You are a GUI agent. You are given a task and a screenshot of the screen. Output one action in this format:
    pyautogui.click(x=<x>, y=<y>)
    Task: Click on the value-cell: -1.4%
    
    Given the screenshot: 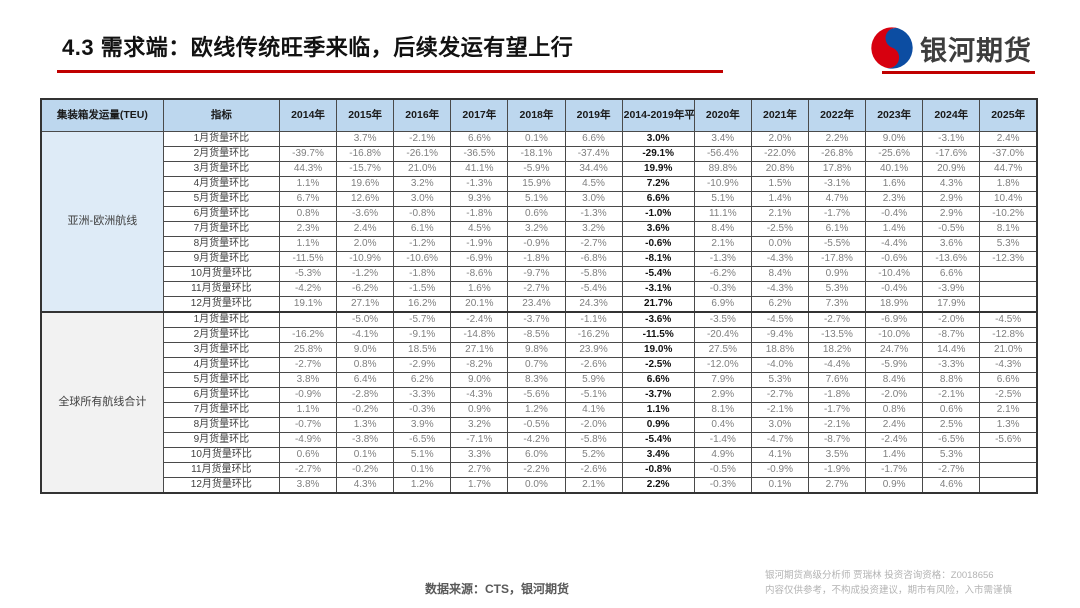 What is the action you would take?
    pyautogui.click(x=722, y=439)
    